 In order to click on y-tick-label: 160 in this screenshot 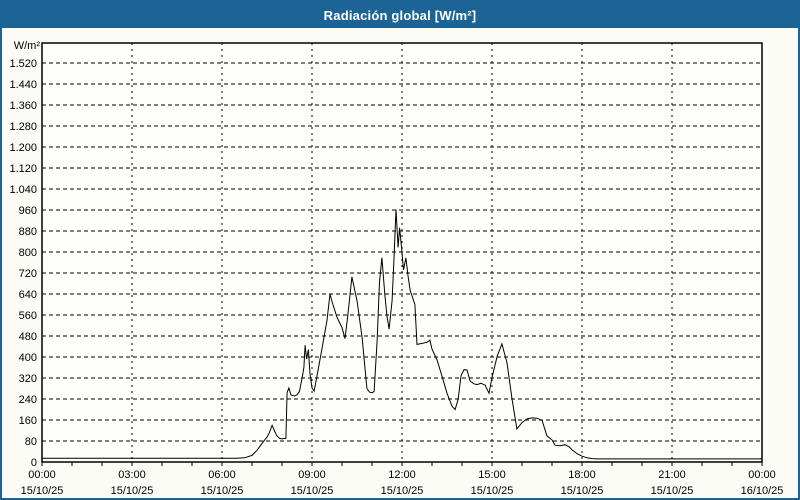, I will do `click(28, 421)`.